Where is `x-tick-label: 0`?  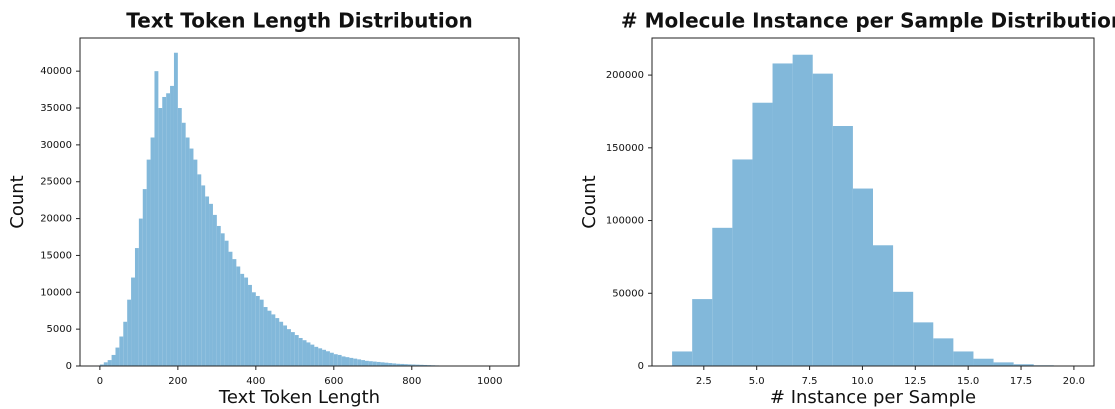
x-tick-label: 0 is located at coordinates (100, 381).